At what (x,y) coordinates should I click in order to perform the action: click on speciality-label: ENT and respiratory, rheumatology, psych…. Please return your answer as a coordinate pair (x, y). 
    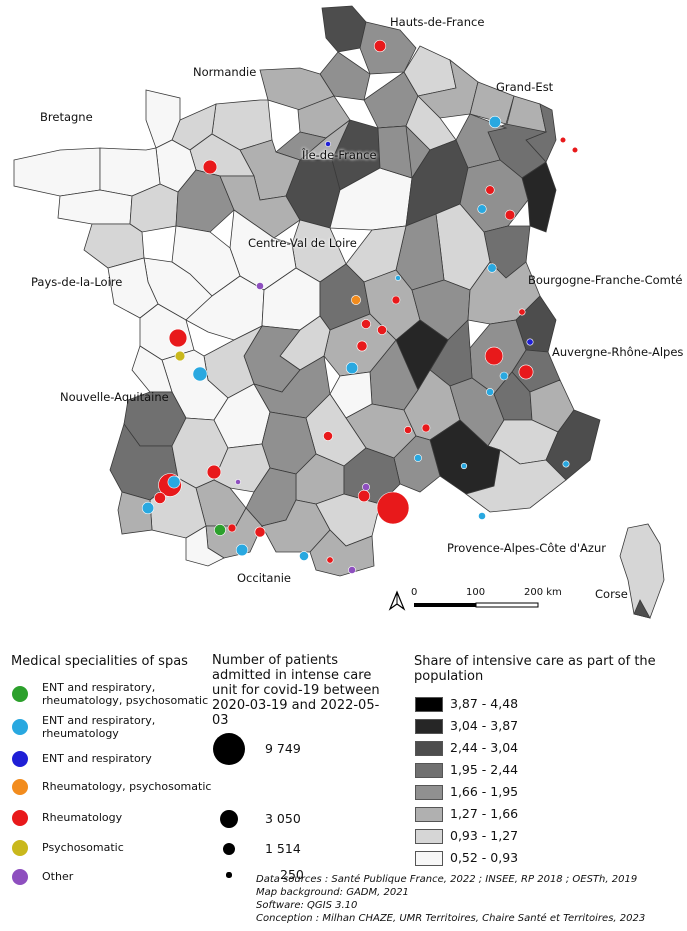
    Looking at the image, I should click on (125, 694).